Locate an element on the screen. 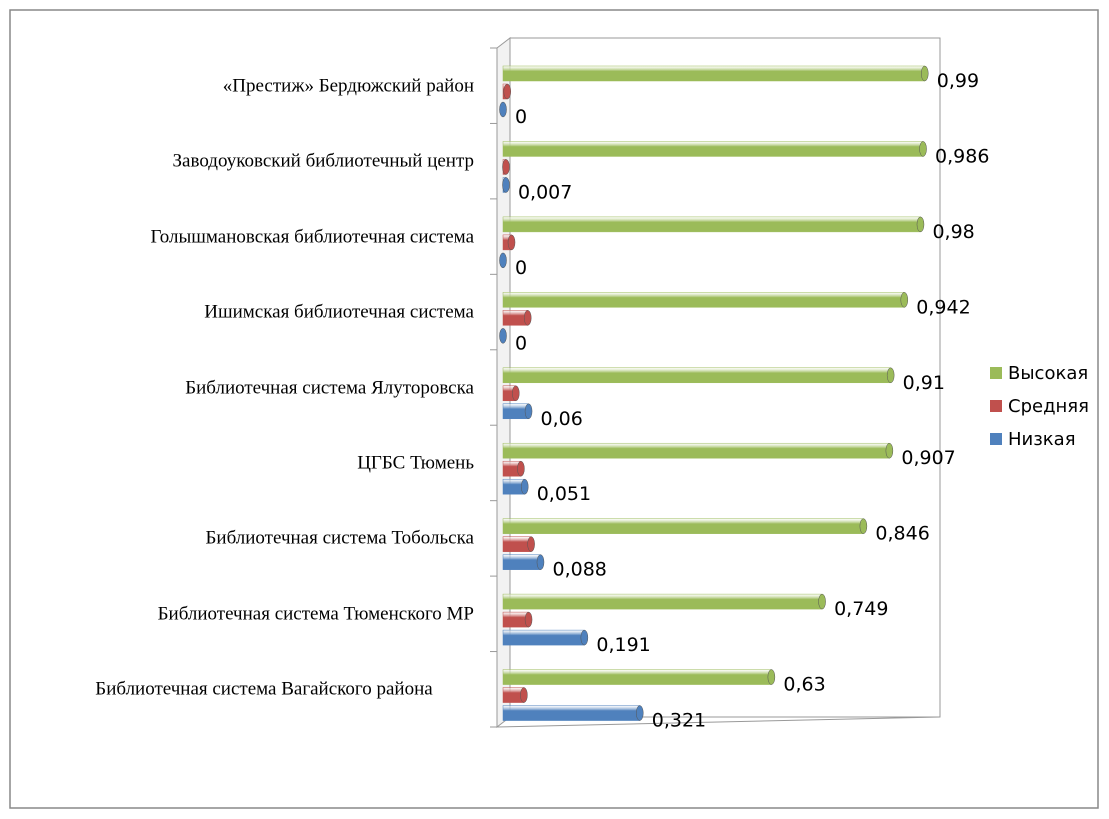 Image resolution: width=1109 pixels, height=819 pixels. data-label: 0,986 is located at coordinates (962, 156).